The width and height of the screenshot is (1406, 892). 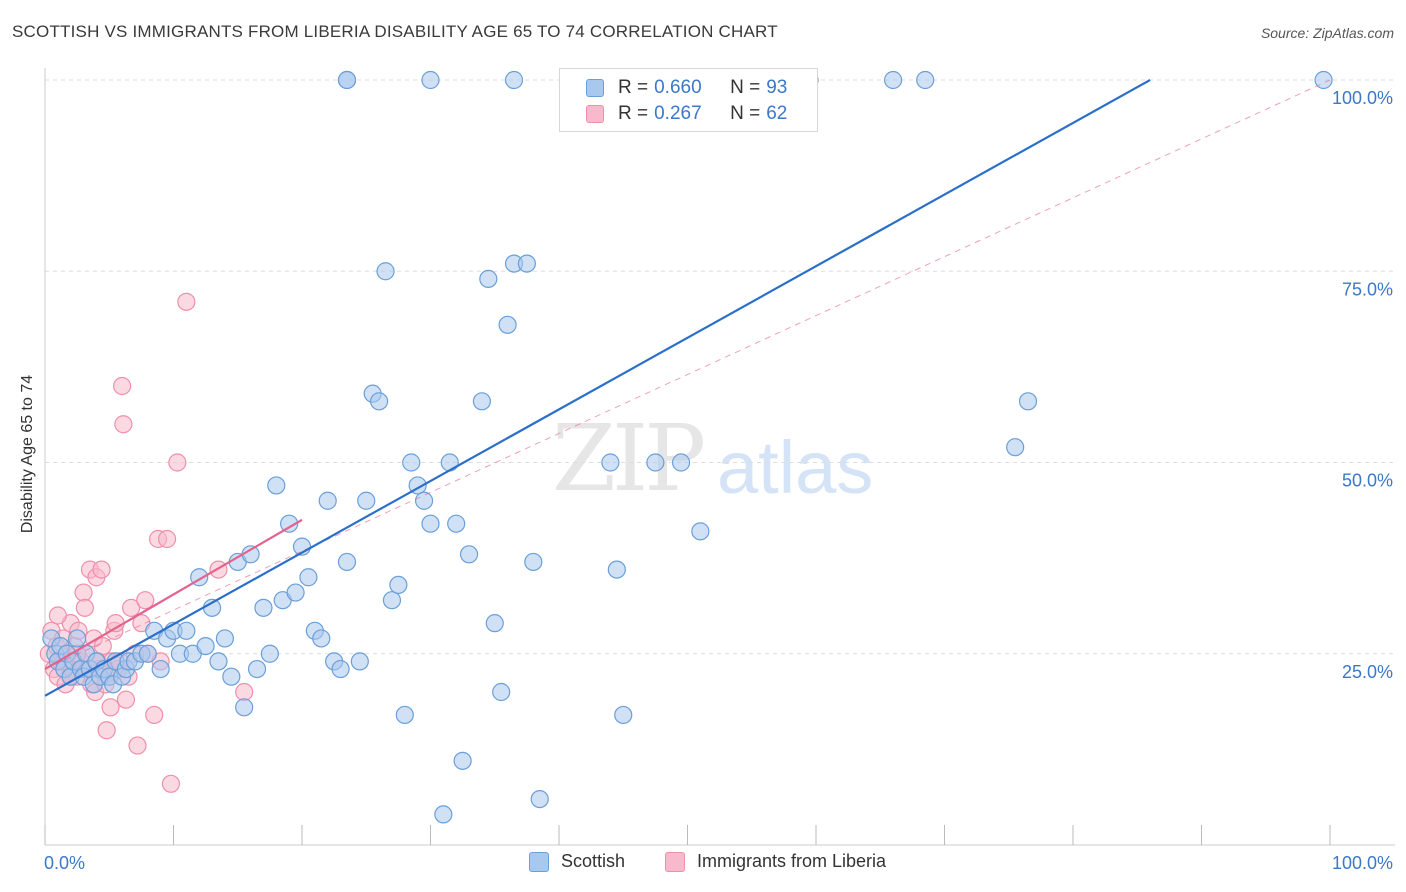 What do you see at coordinates (595, 88) in the screenshot?
I see `scottish-swatch` at bounding box center [595, 88].